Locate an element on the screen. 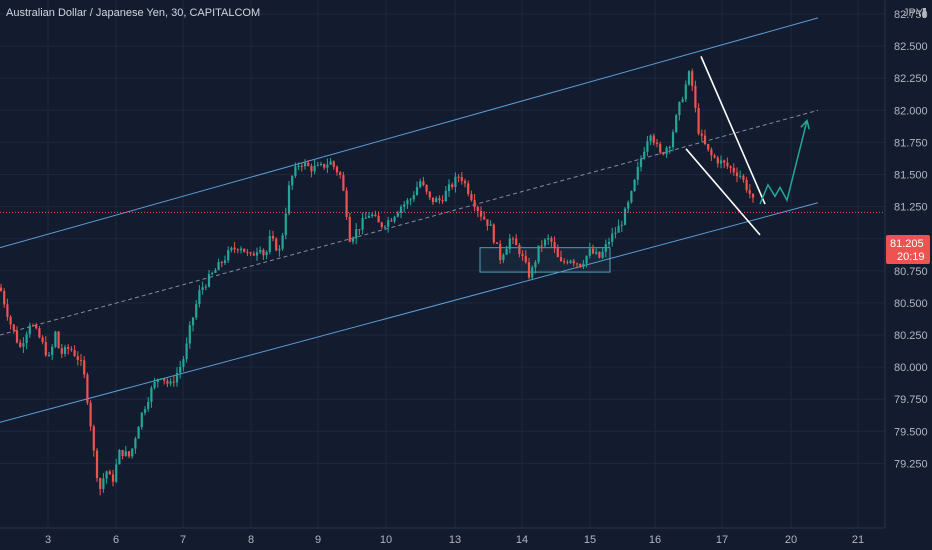 This screenshot has height=550, width=932. x-tick-label: 14 is located at coordinates (522, 540).